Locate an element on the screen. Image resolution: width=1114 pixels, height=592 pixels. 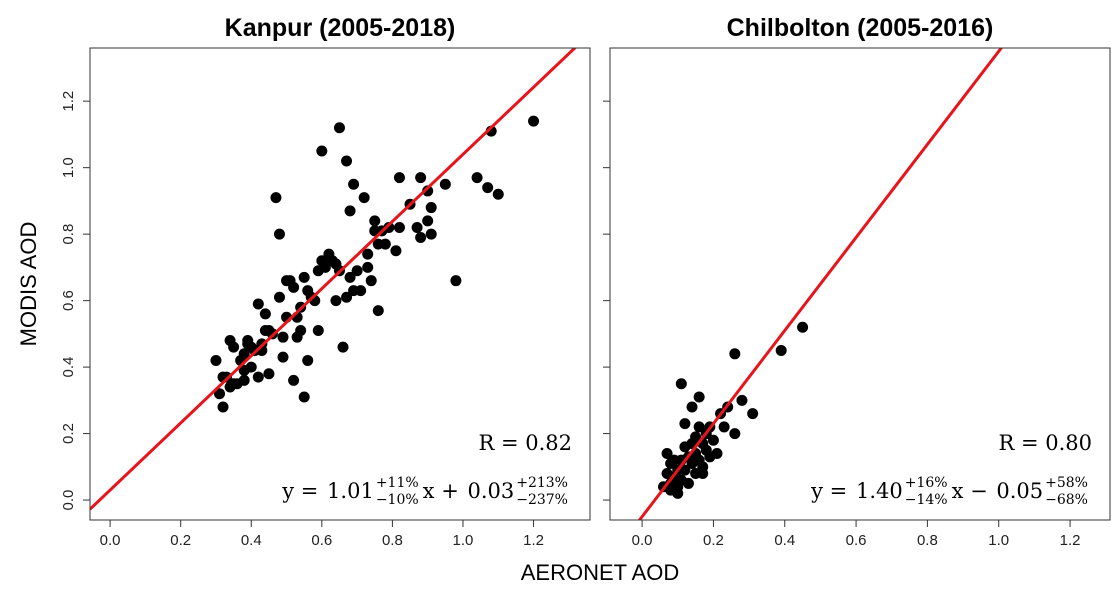
equation-part: x + is located at coordinates (444, 491).